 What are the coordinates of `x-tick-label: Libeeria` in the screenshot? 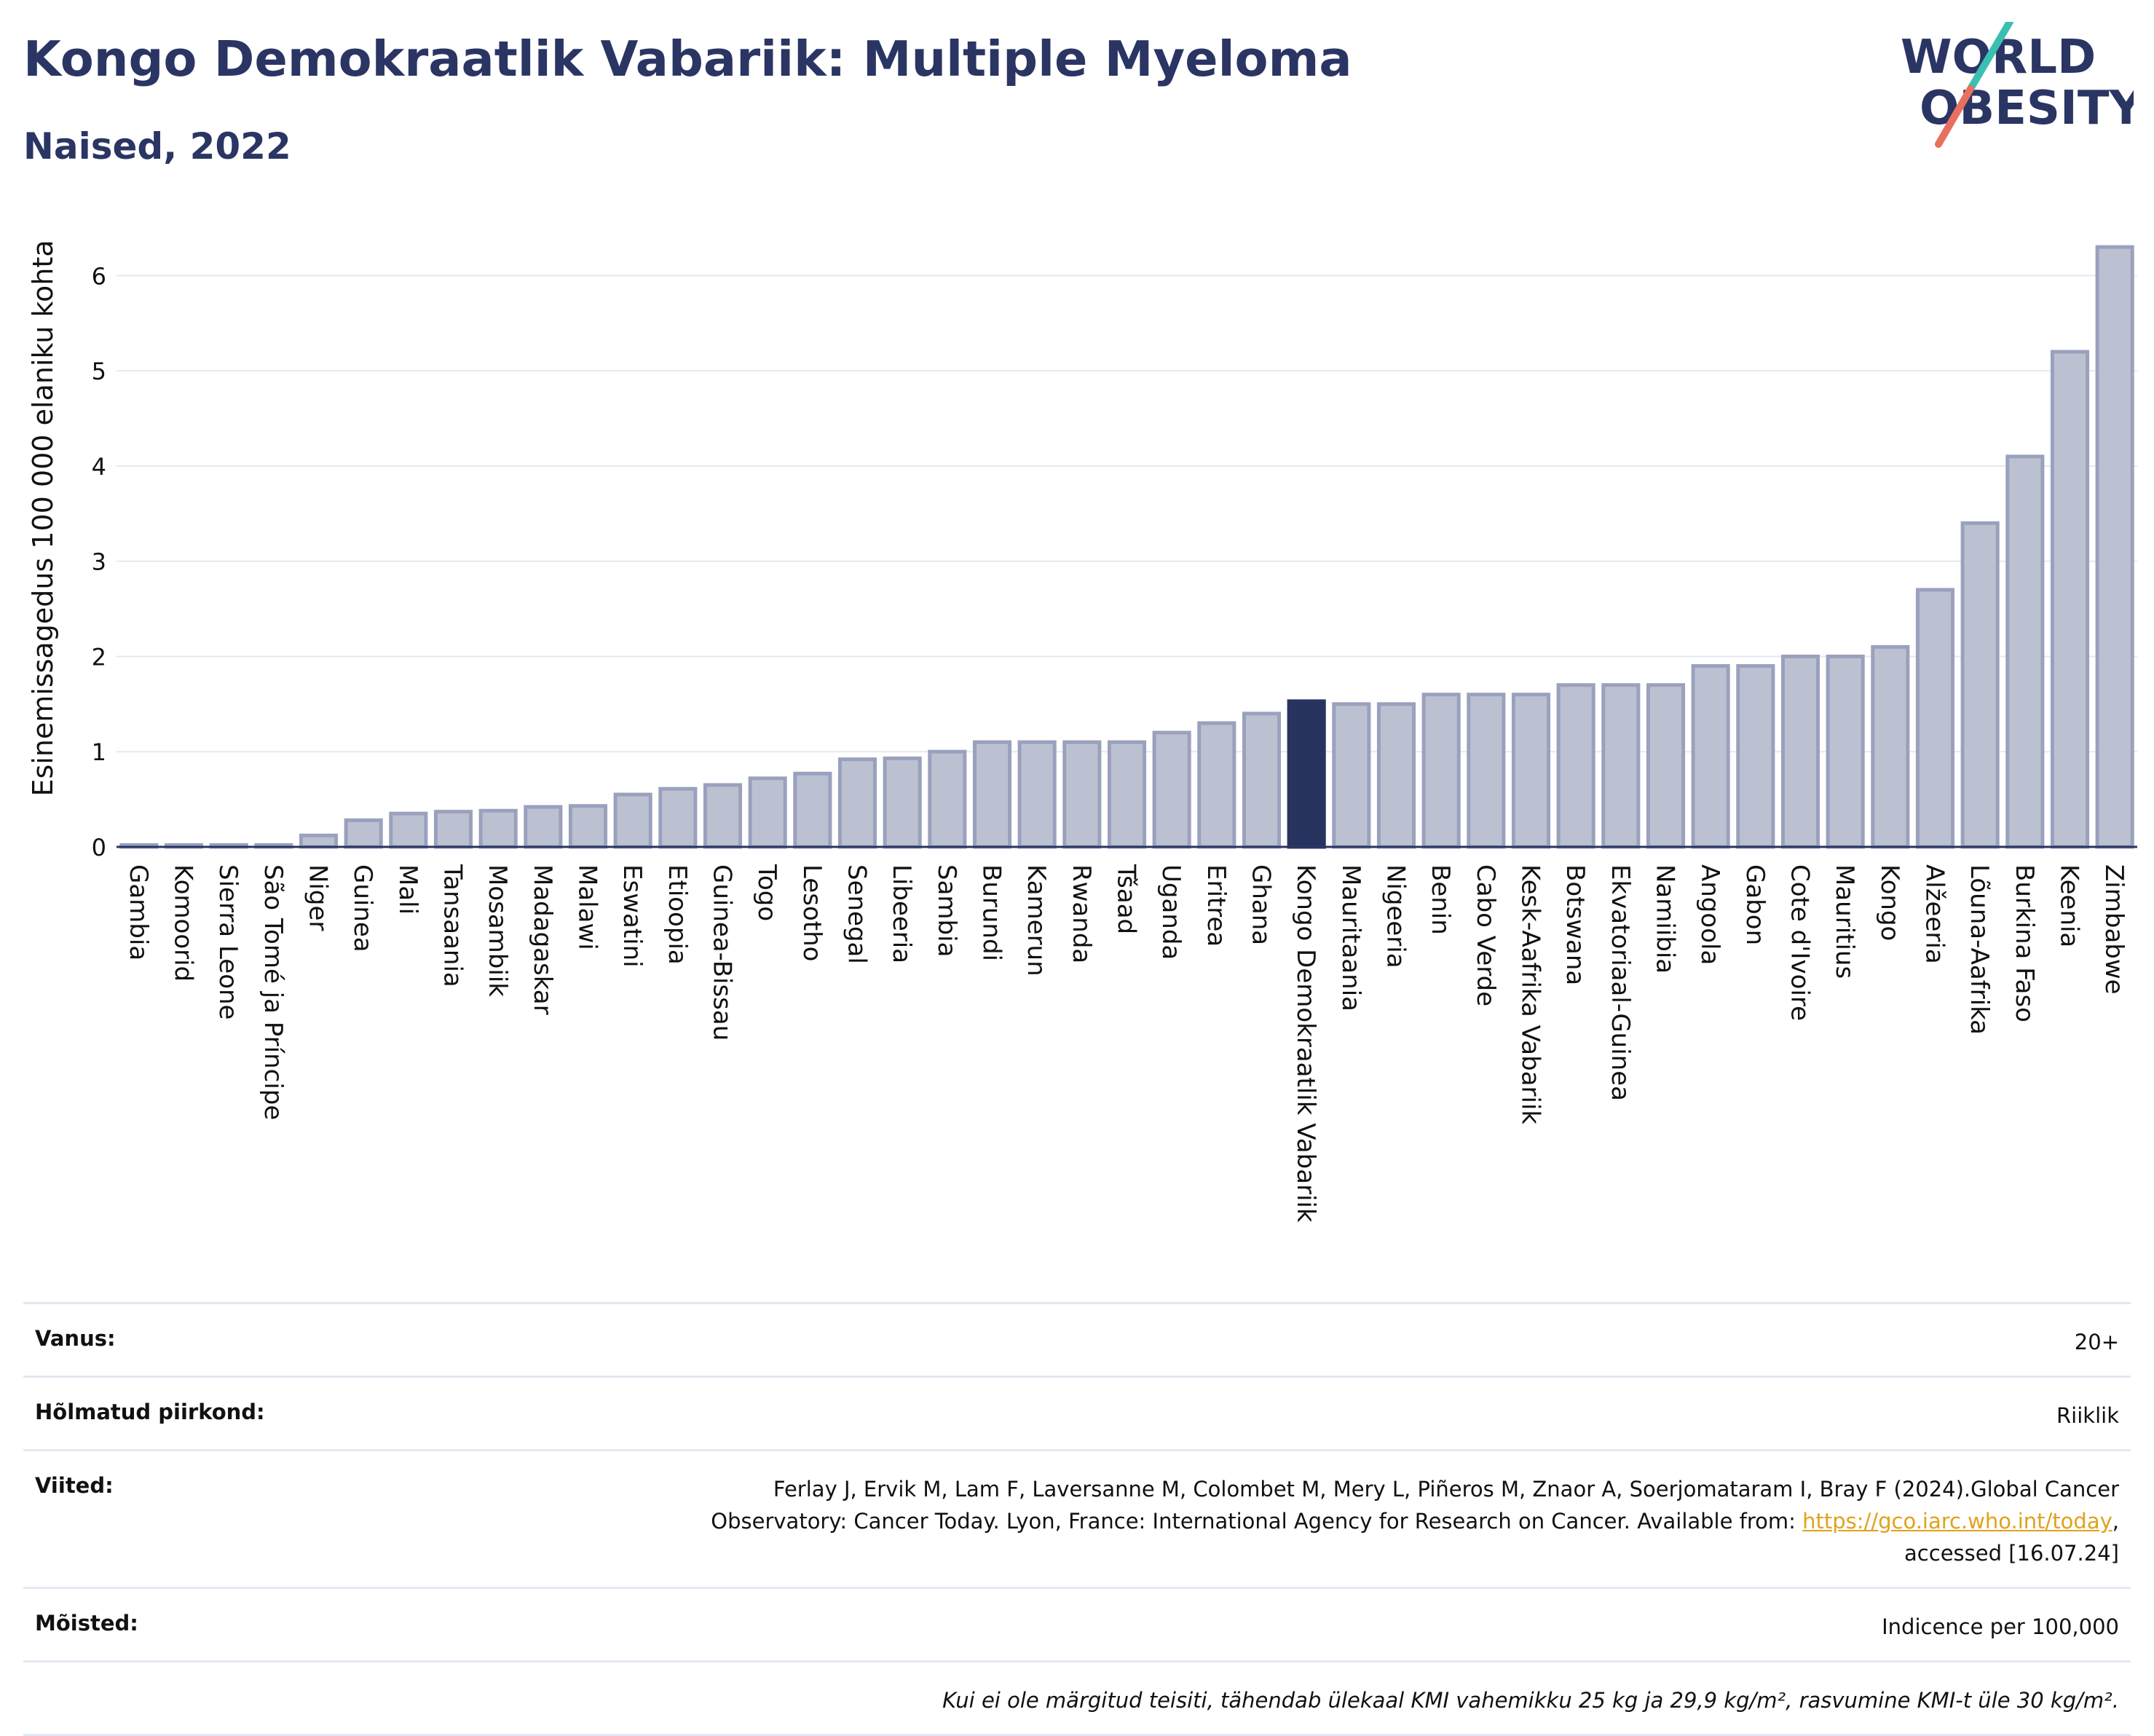 It's located at (901, 913).